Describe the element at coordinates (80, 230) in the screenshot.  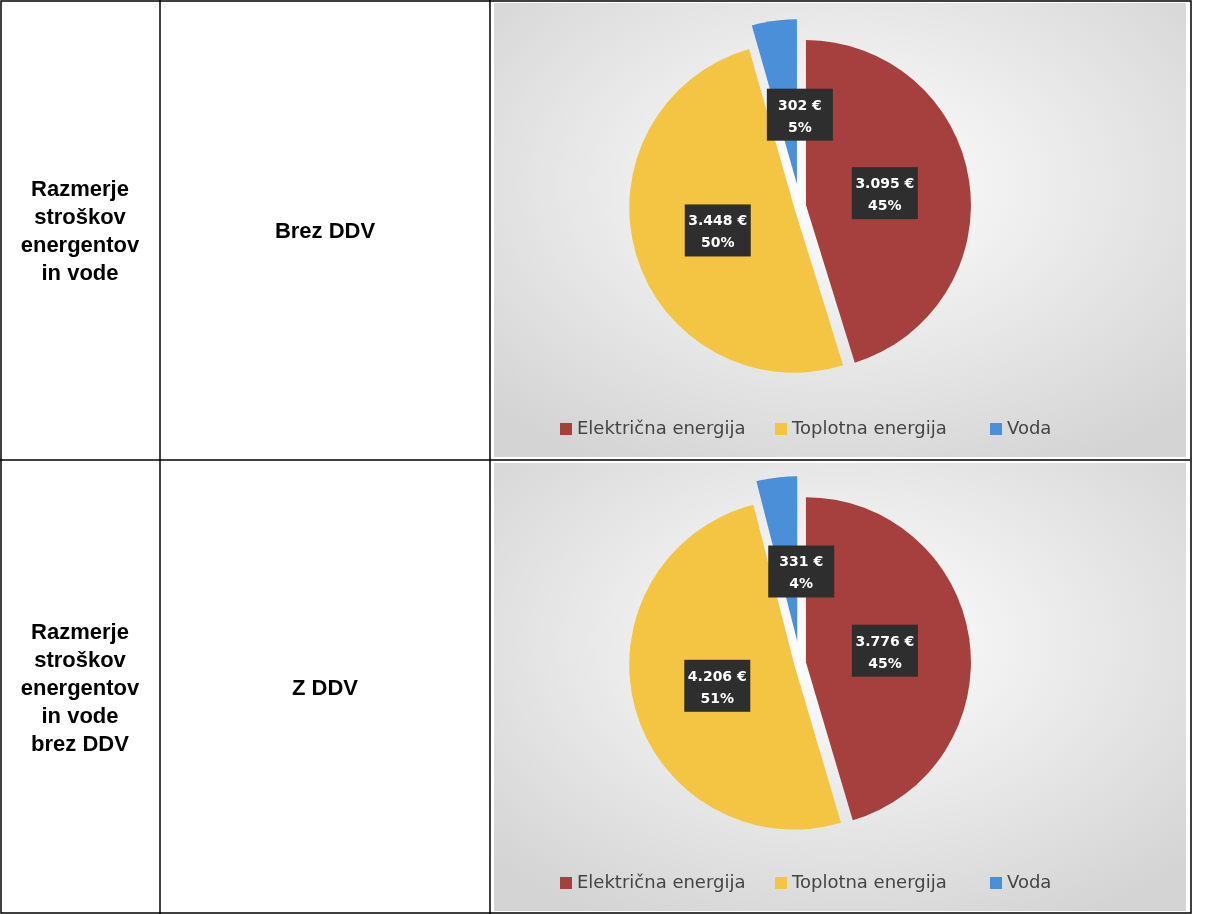
I see `text: Razmerje stroškov energentov in vode` at that location.